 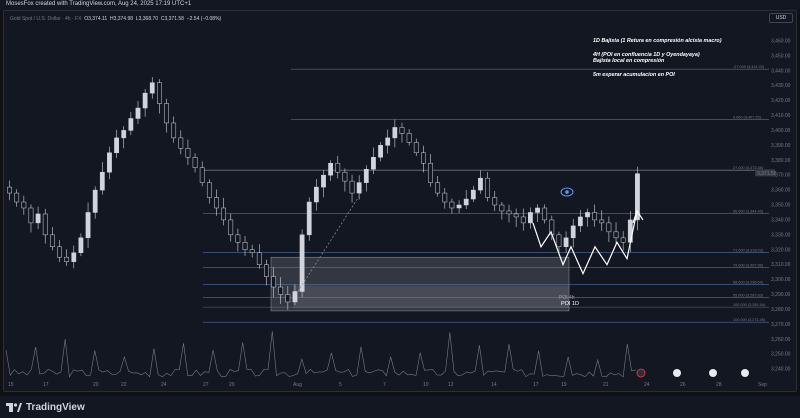 I want to click on time-tick-label: Sep, so click(x=762, y=385).